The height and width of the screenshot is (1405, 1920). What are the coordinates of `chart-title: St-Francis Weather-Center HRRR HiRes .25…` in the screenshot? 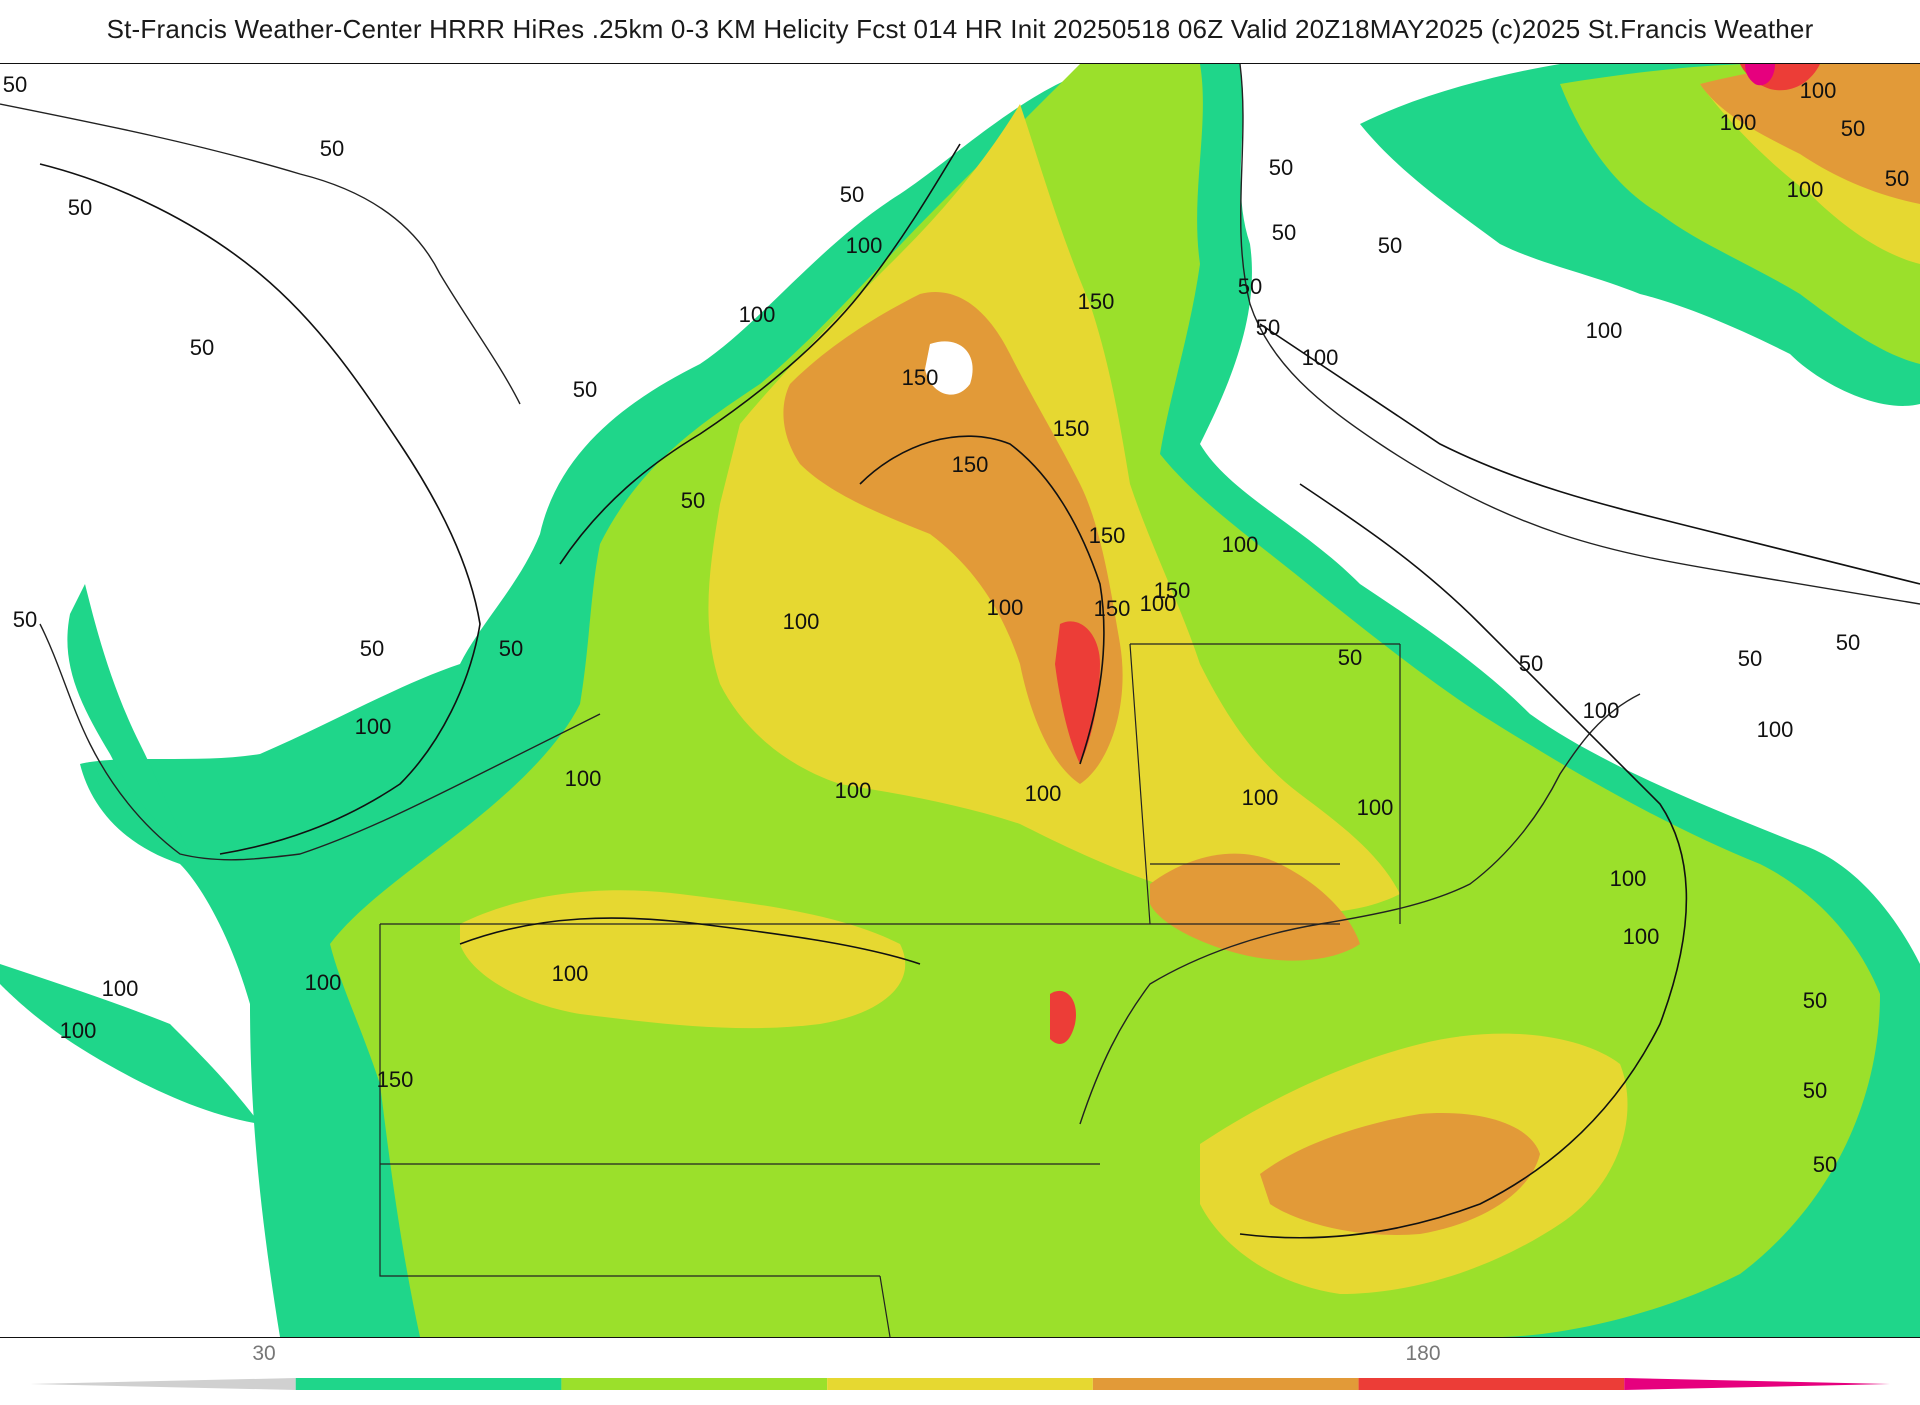 It's located at (960, 29).